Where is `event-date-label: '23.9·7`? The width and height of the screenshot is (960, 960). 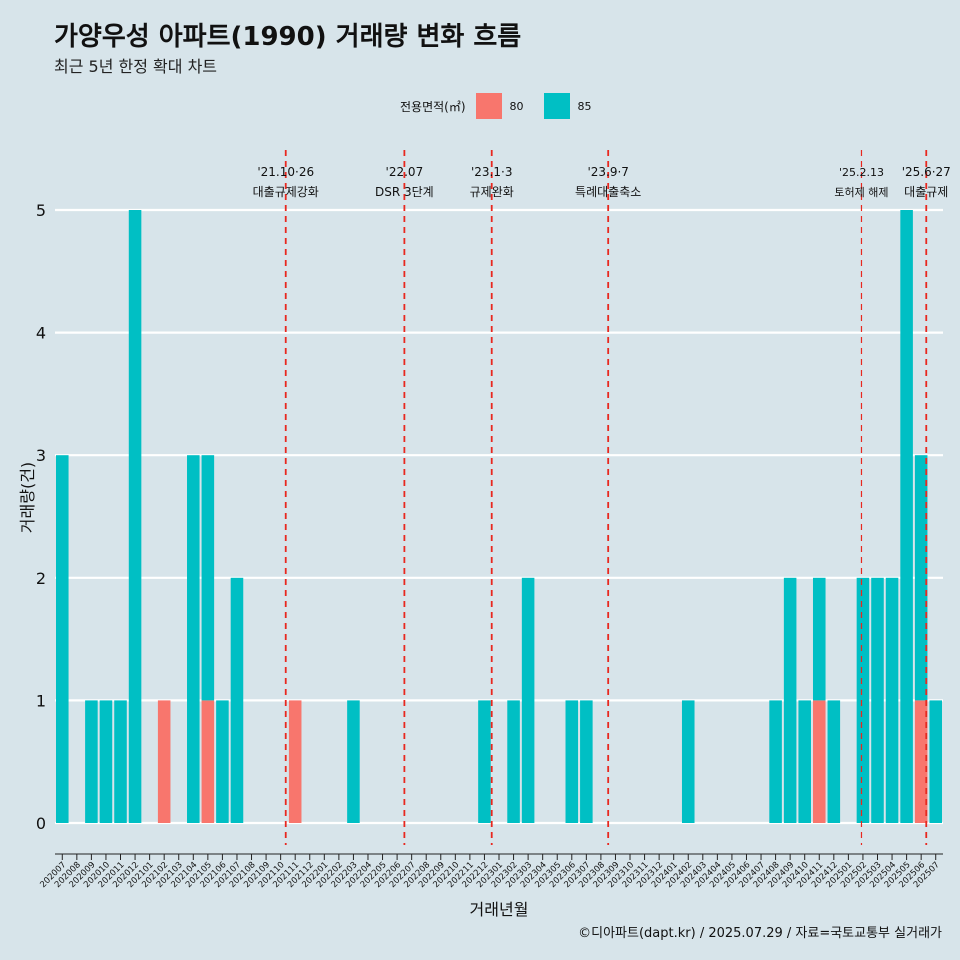
event-date-label: '23.9·7 is located at coordinates (607, 172).